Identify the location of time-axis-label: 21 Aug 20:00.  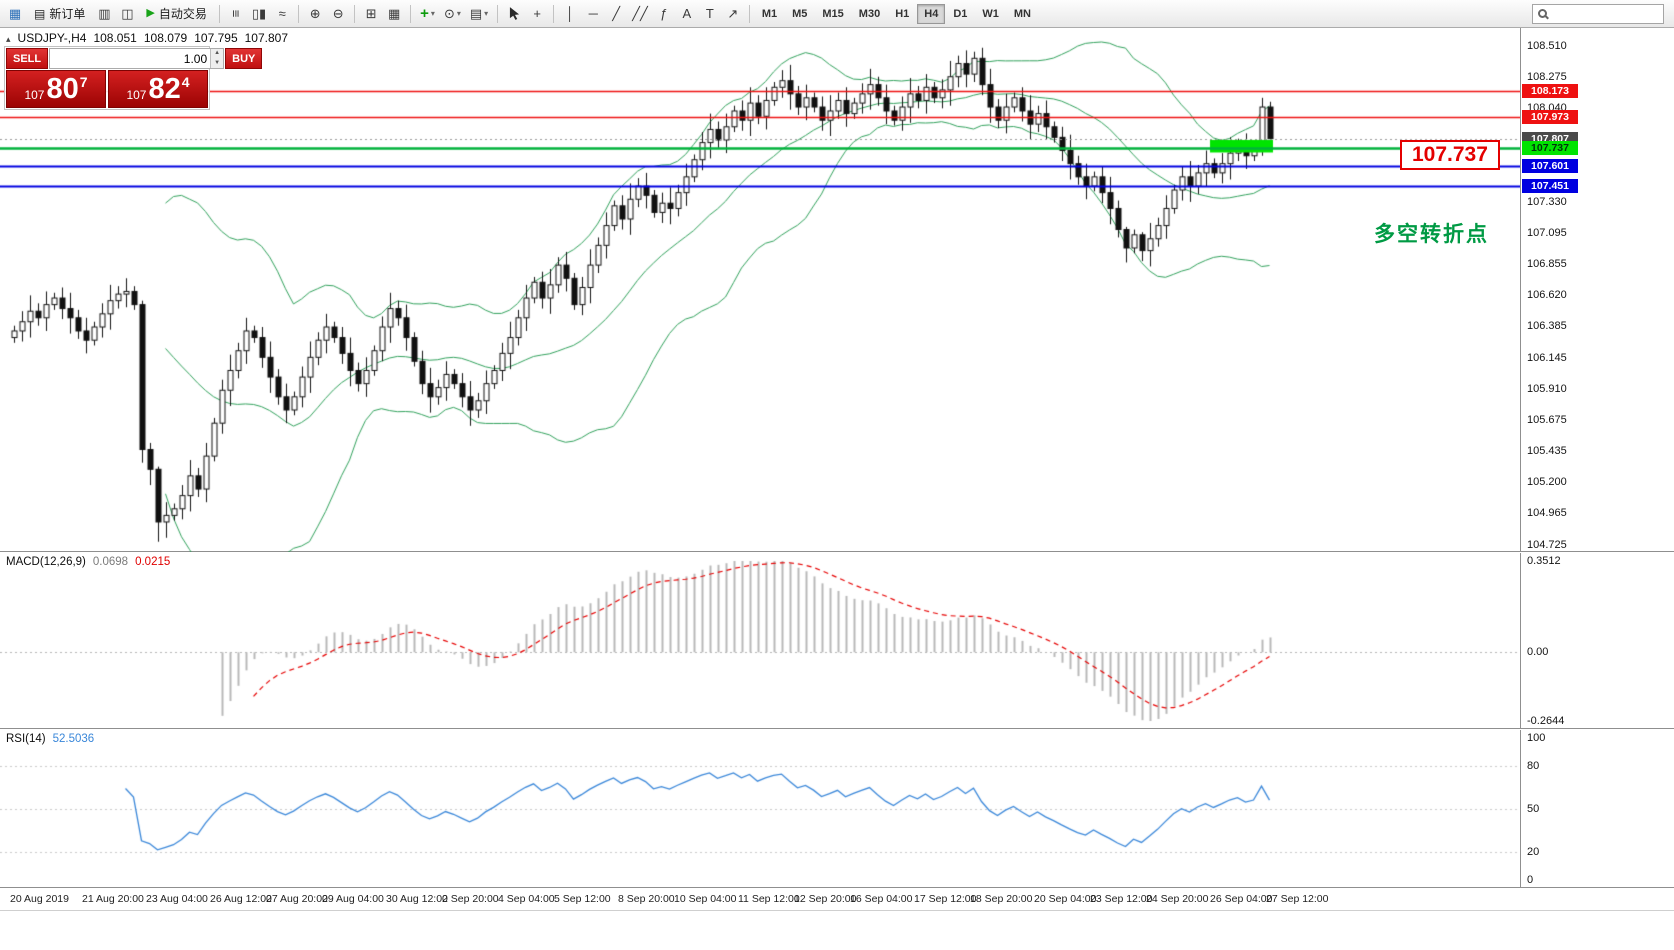
(113, 899).